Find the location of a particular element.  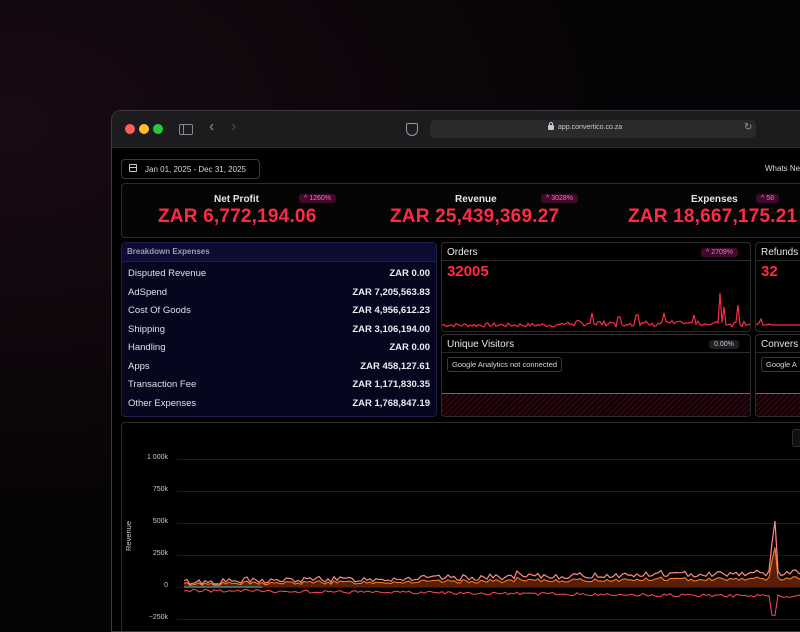

orders-sparkline is located at coordinates (596, 310).